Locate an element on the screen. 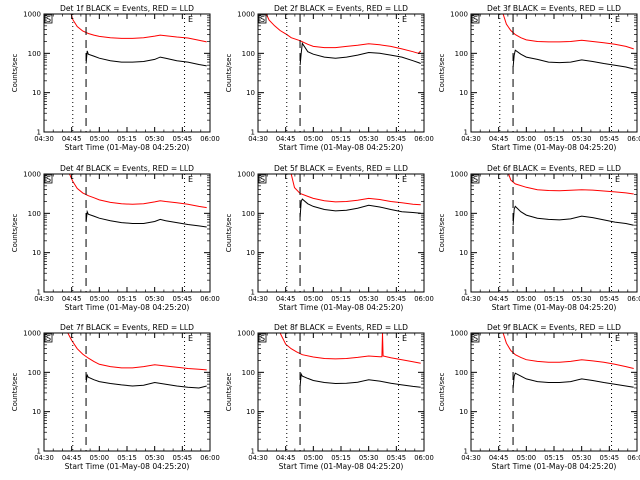 This screenshot has width=640, height=480. panel-title: Det 3f BLACK = Events, RED = LLD is located at coordinates (554, 8).